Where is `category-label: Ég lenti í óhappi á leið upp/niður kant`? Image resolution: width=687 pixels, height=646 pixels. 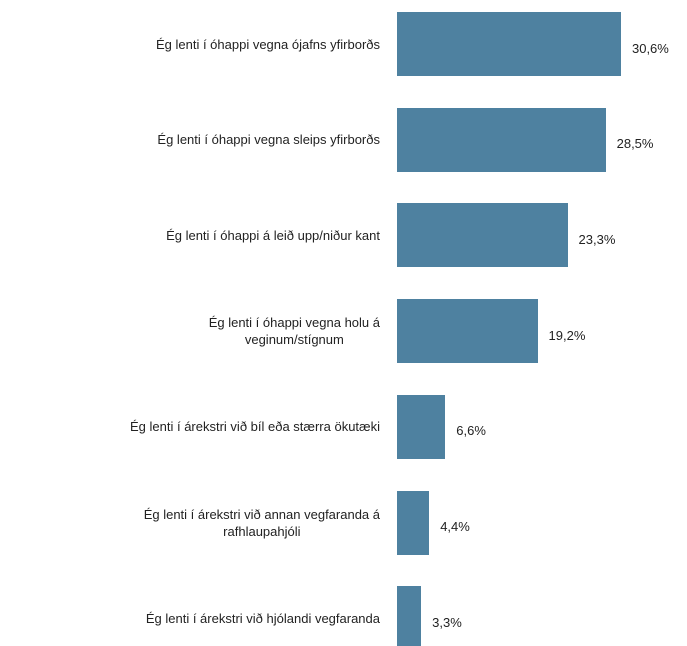 category-label: Ég lenti í óhappi á leið upp/niður kant is located at coordinates (190, 235).